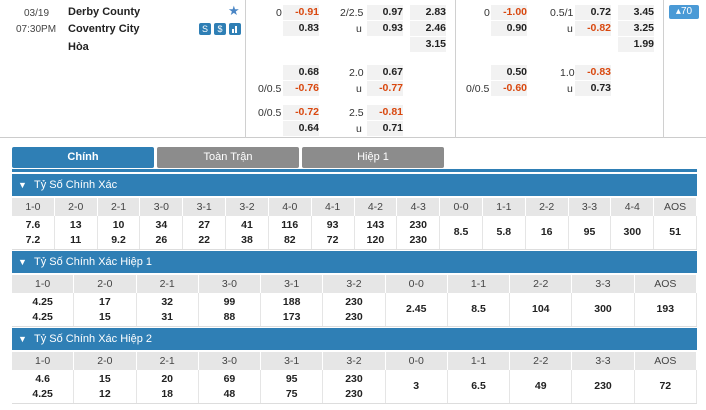 The width and height of the screenshot is (706, 410). What do you see at coordinates (292, 309) in the screenshot?
I see `score-odds-cell: 188 173` at bounding box center [292, 309].